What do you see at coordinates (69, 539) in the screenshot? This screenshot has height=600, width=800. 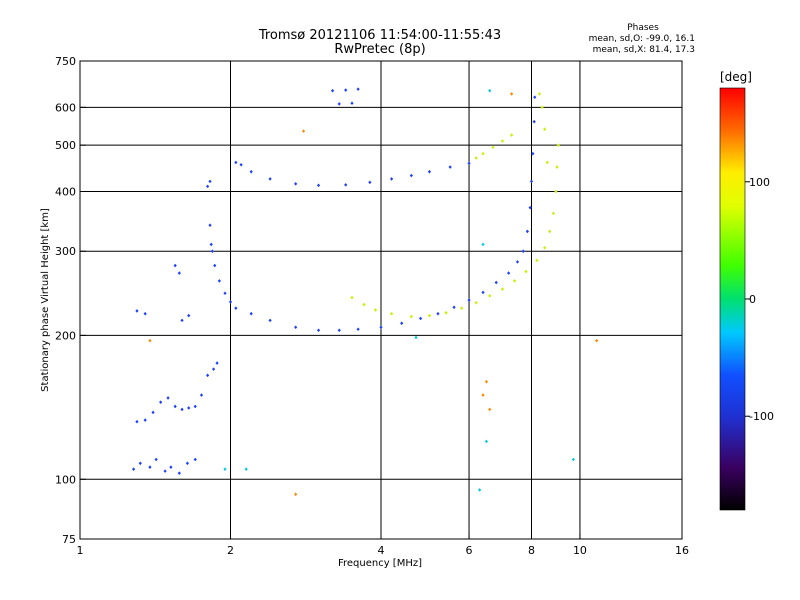 I see `y-tick-label: 75` at bounding box center [69, 539].